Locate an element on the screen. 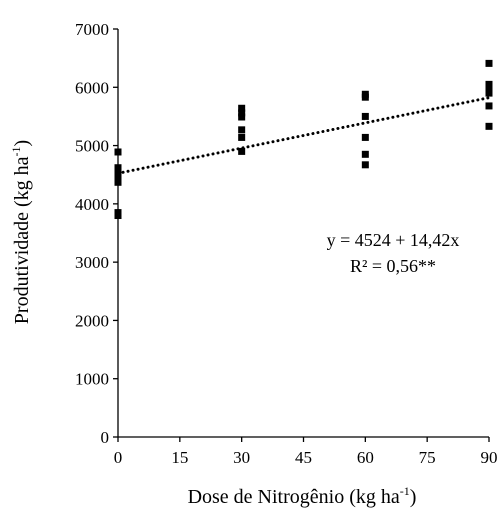 This screenshot has height=510, width=503. y-tick-label: 0 is located at coordinates (105, 437).